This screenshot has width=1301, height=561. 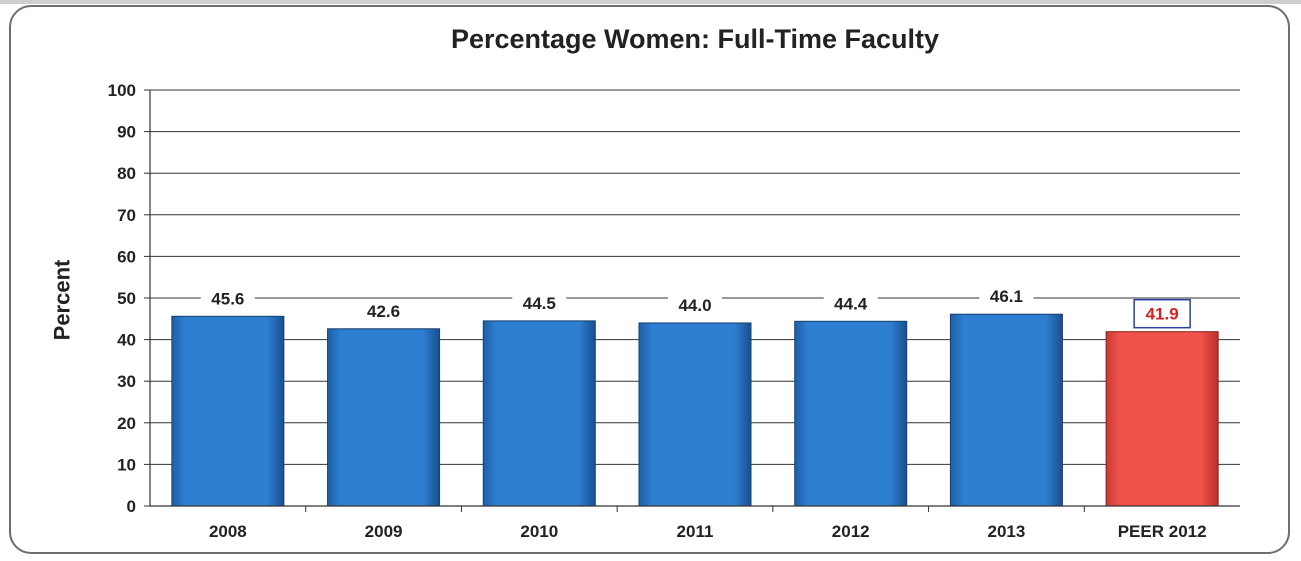 I want to click on bar-2013, so click(x=1006, y=410).